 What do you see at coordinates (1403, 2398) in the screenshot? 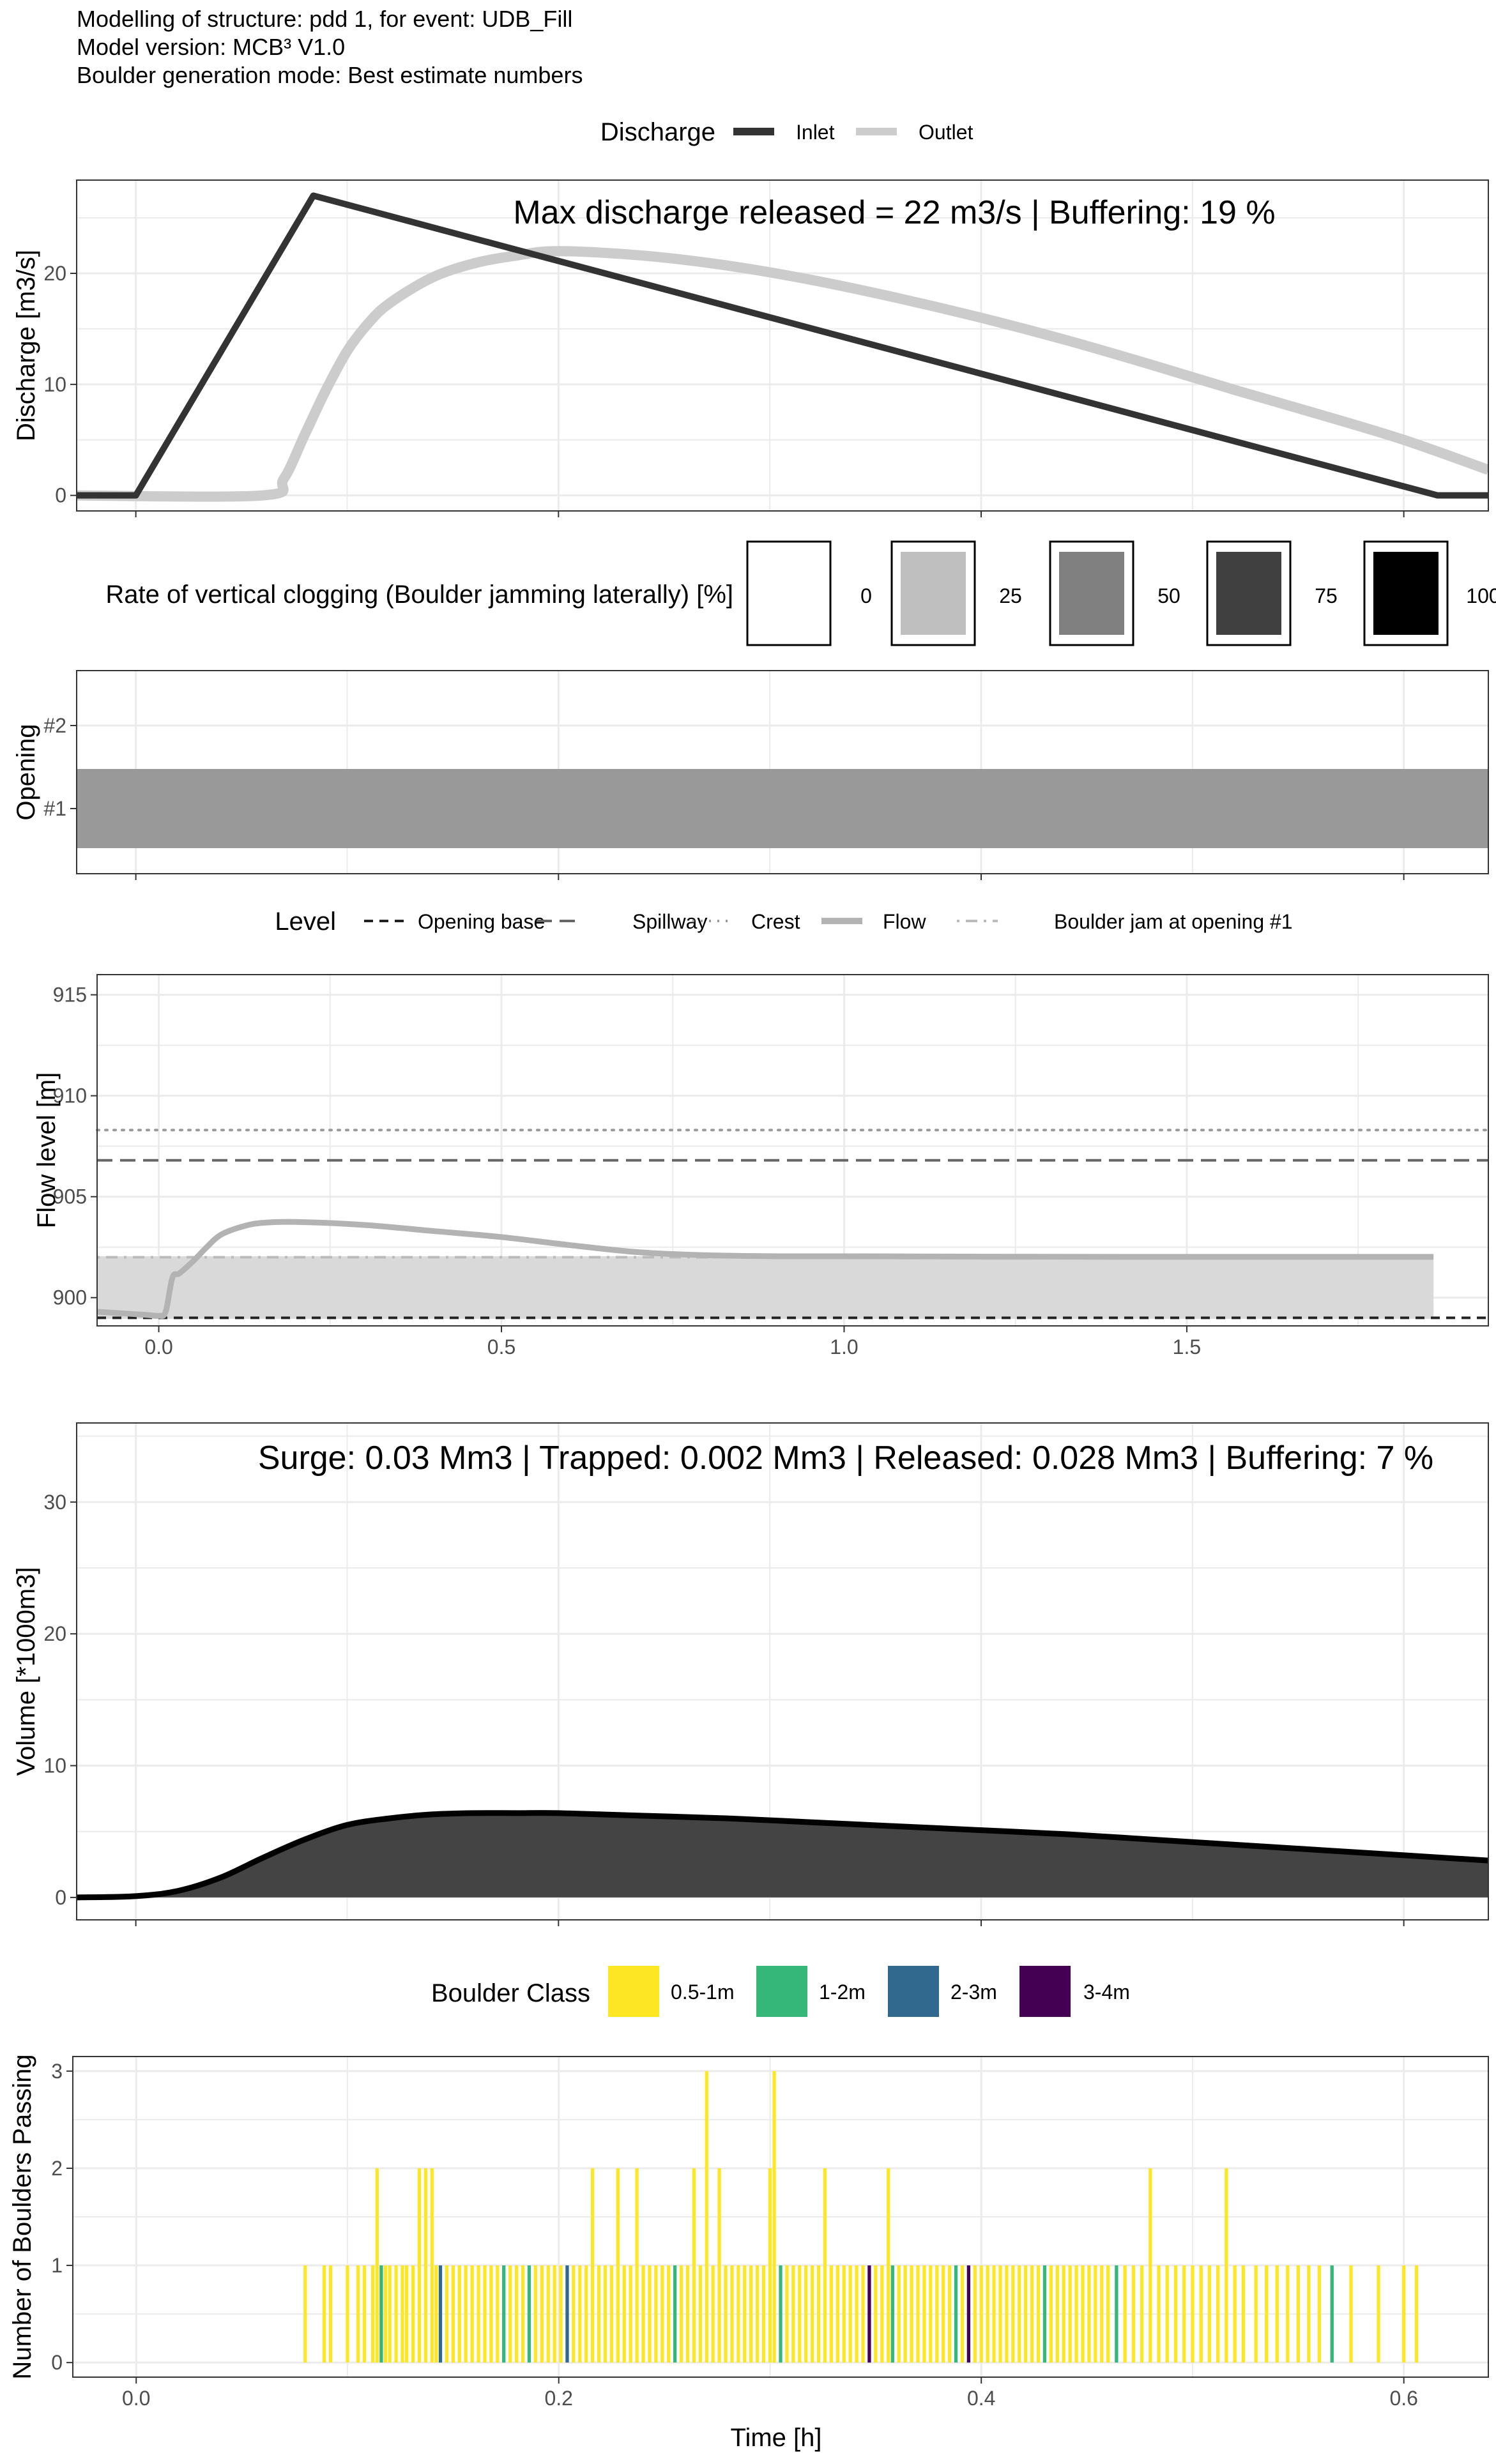
I see `x-tick-label: 0.6` at bounding box center [1403, 2398].